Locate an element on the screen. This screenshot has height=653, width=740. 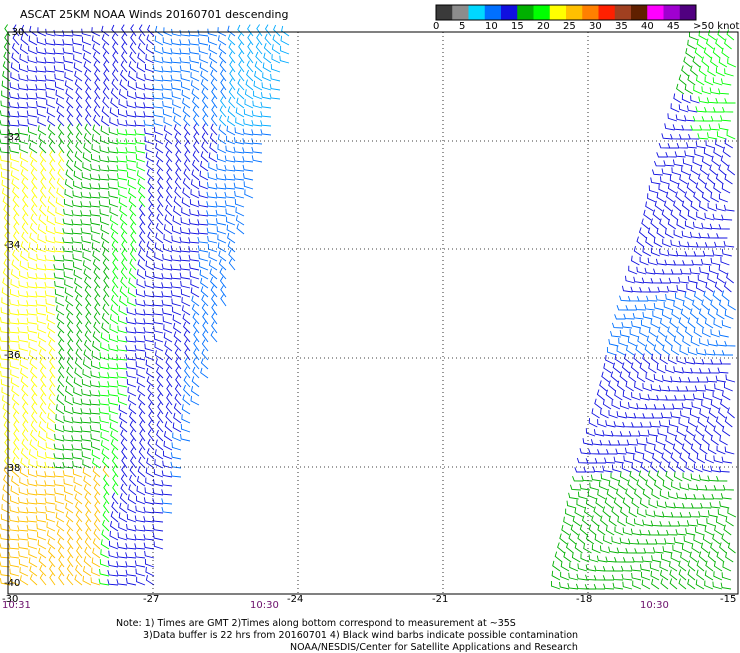
colorbar-label: 20 is located at coordinates (543, 26).